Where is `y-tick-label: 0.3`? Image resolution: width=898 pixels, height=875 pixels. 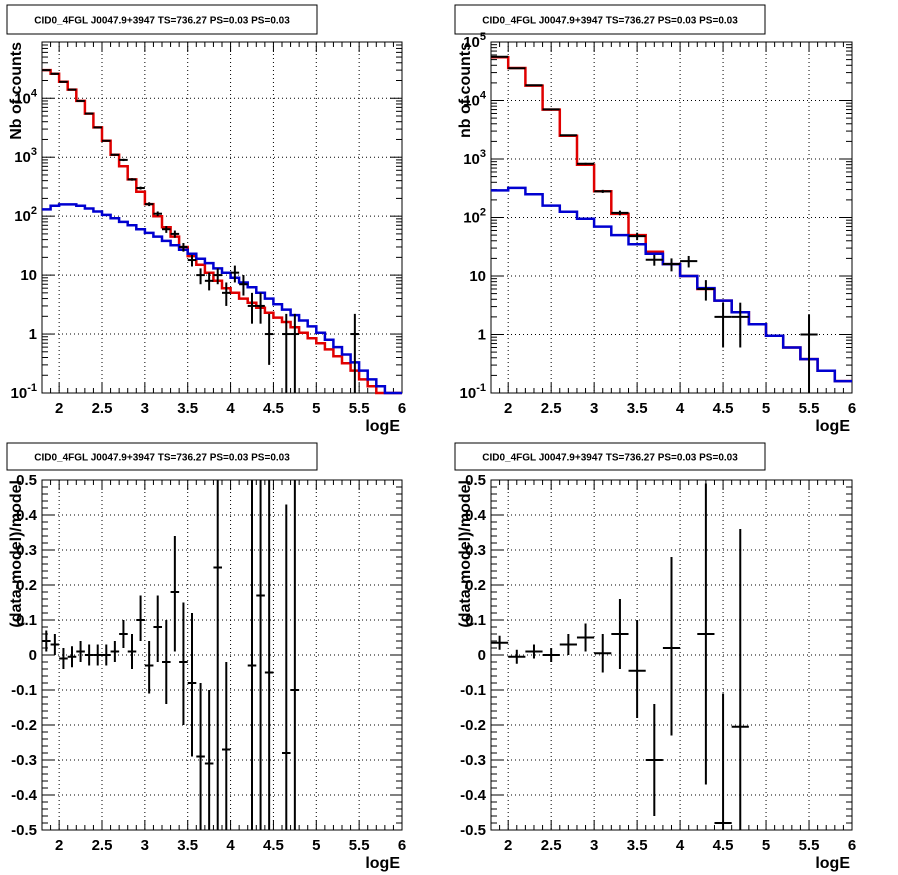 y-tick-label: 0.3 is located at coordinates (475, 550).